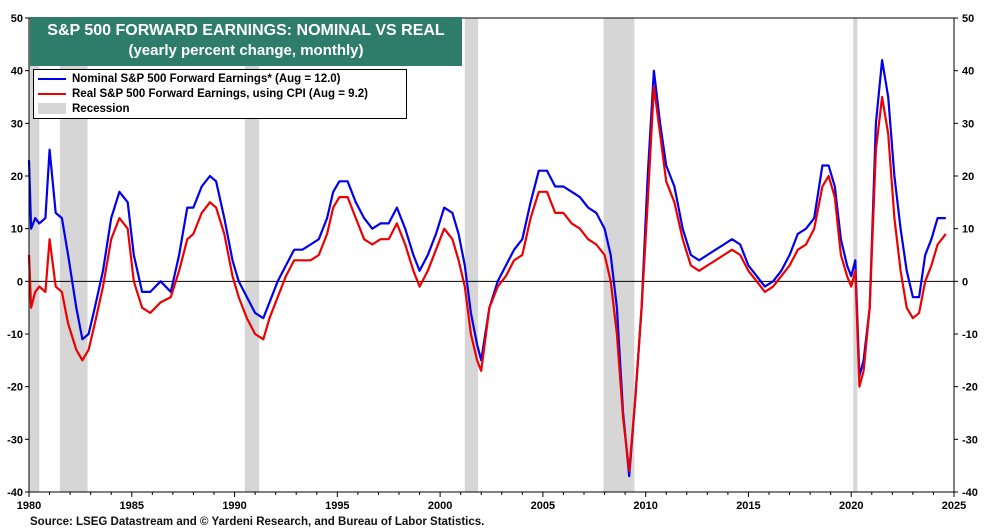 The width and height of the screenshot is (986, 532). What do you see at coordinates (851, 506) in the screenshot?
I see `x-tick-label: 2020` at bounding box center [851, 506].